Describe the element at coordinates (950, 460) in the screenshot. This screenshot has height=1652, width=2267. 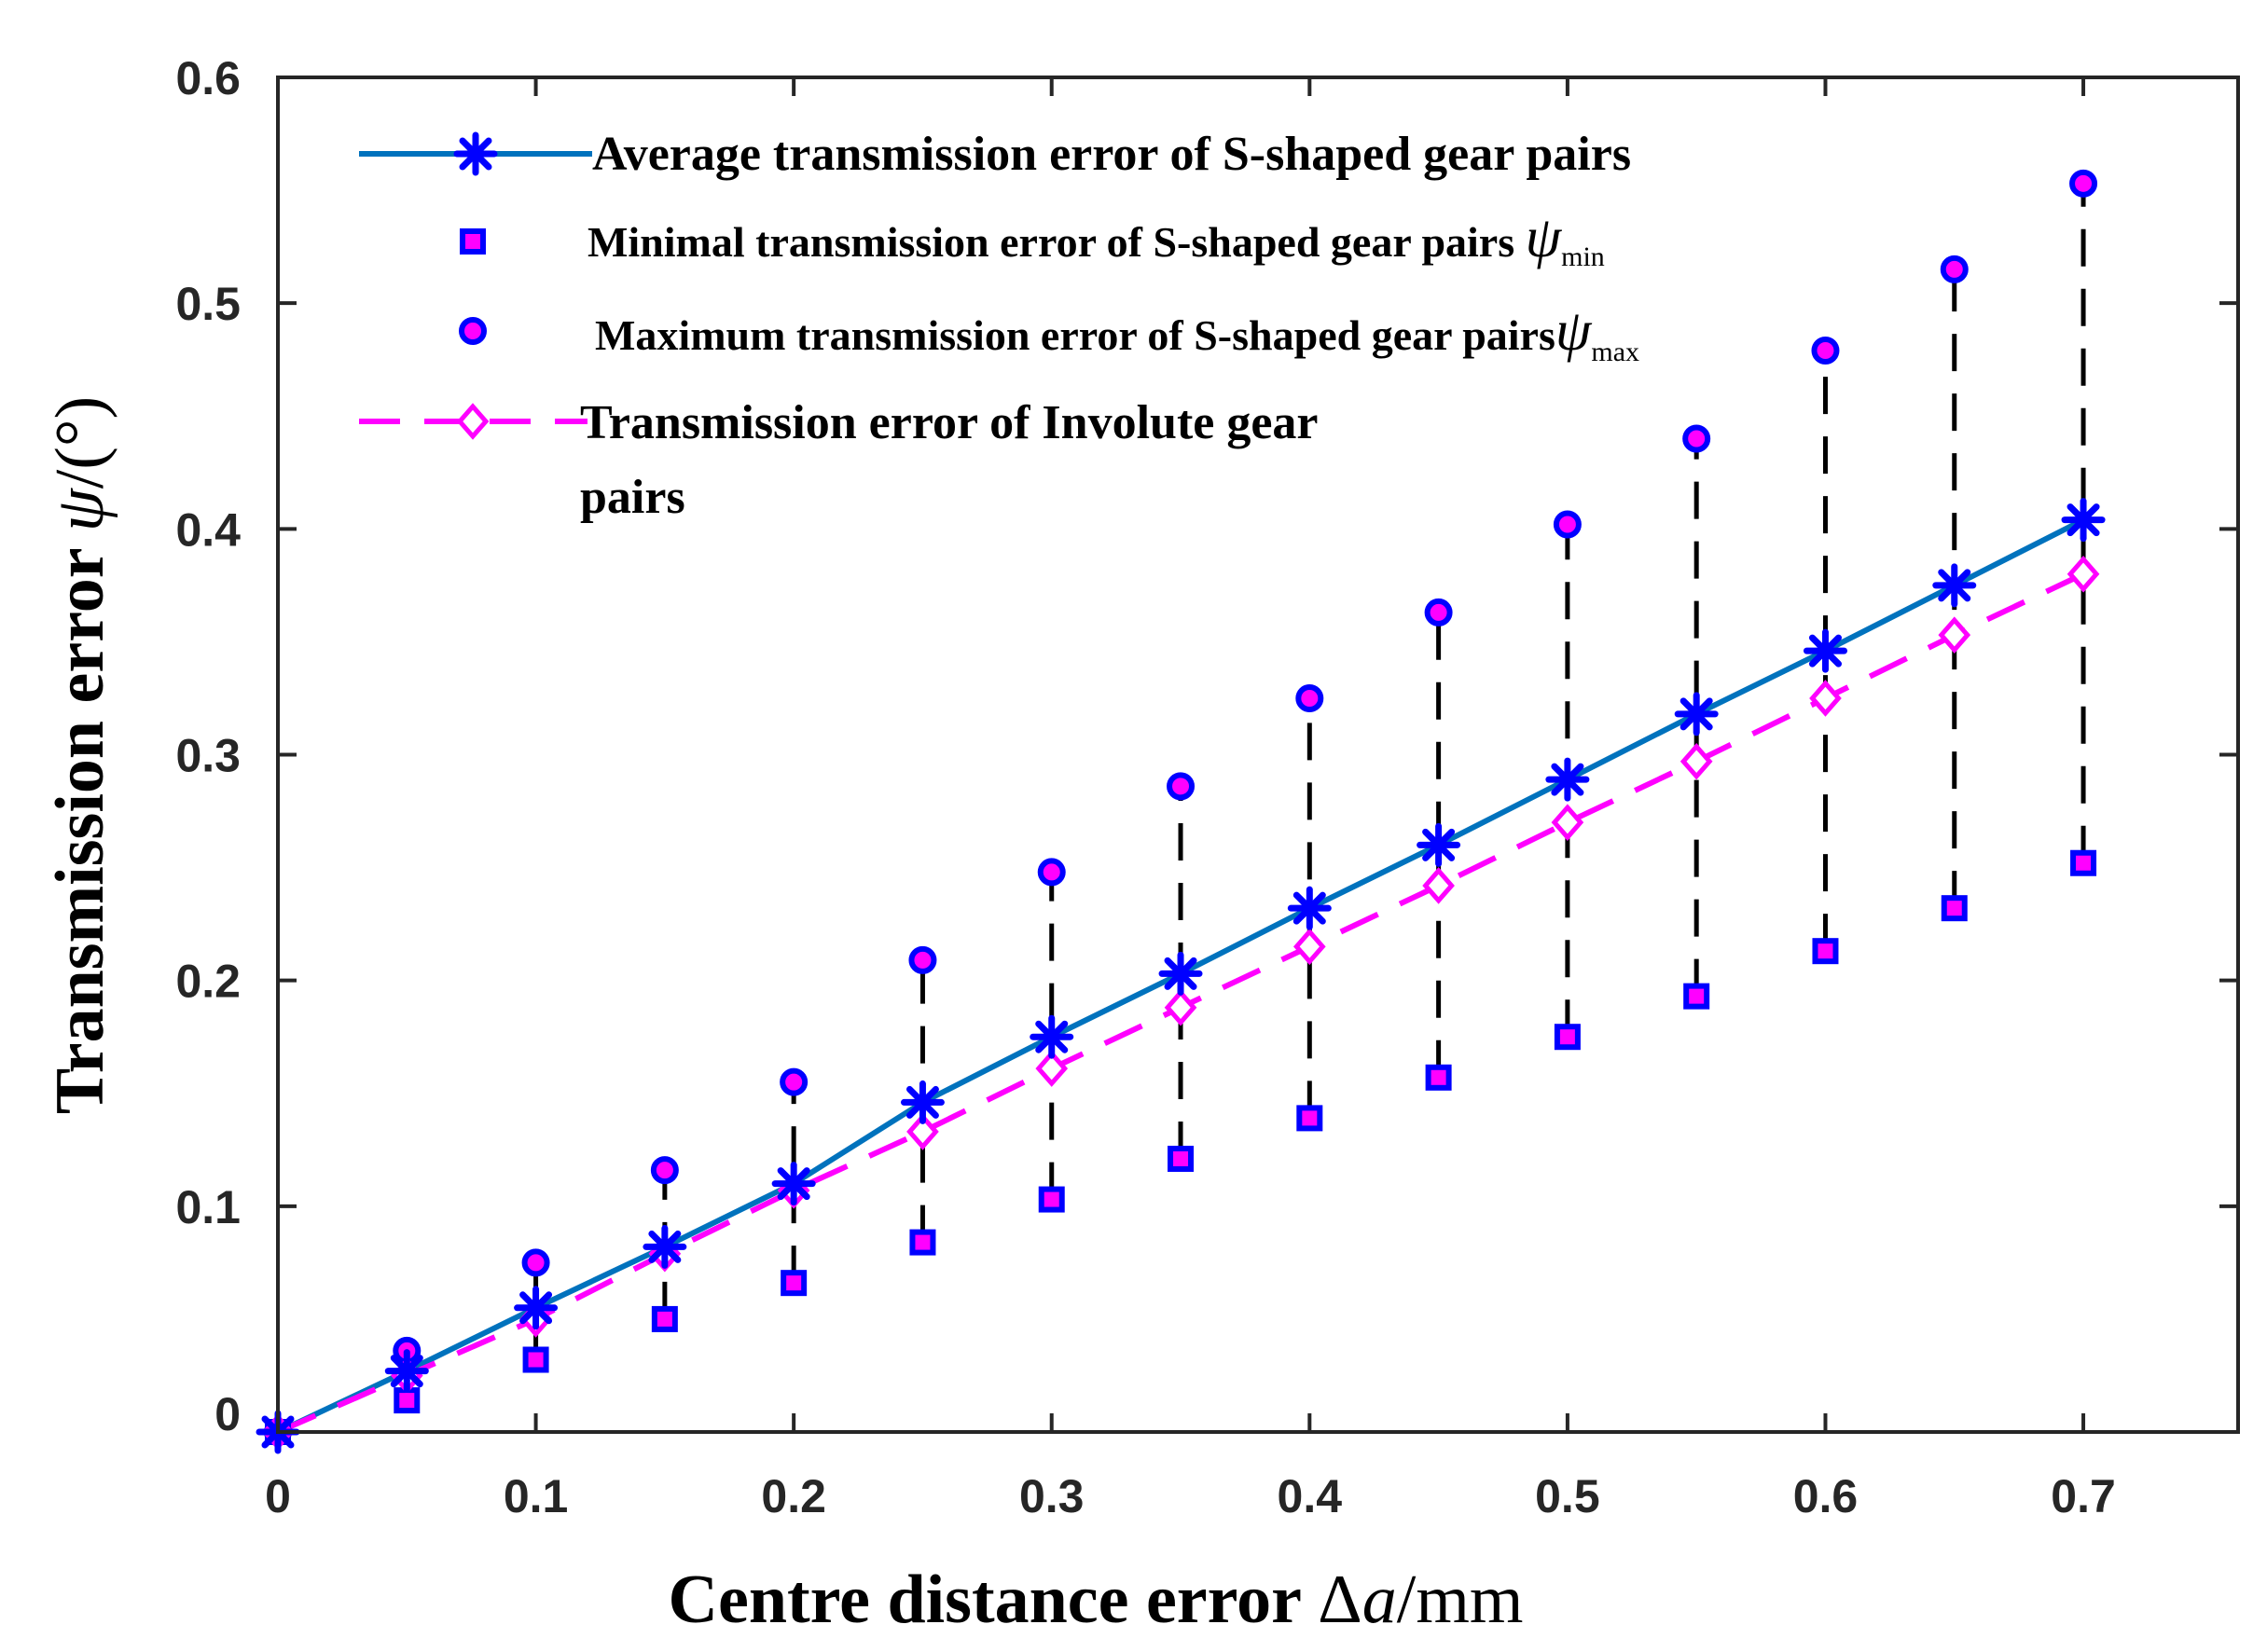
I see `legend-involute-label: Transmission error of Involute gear pairs` at that location.